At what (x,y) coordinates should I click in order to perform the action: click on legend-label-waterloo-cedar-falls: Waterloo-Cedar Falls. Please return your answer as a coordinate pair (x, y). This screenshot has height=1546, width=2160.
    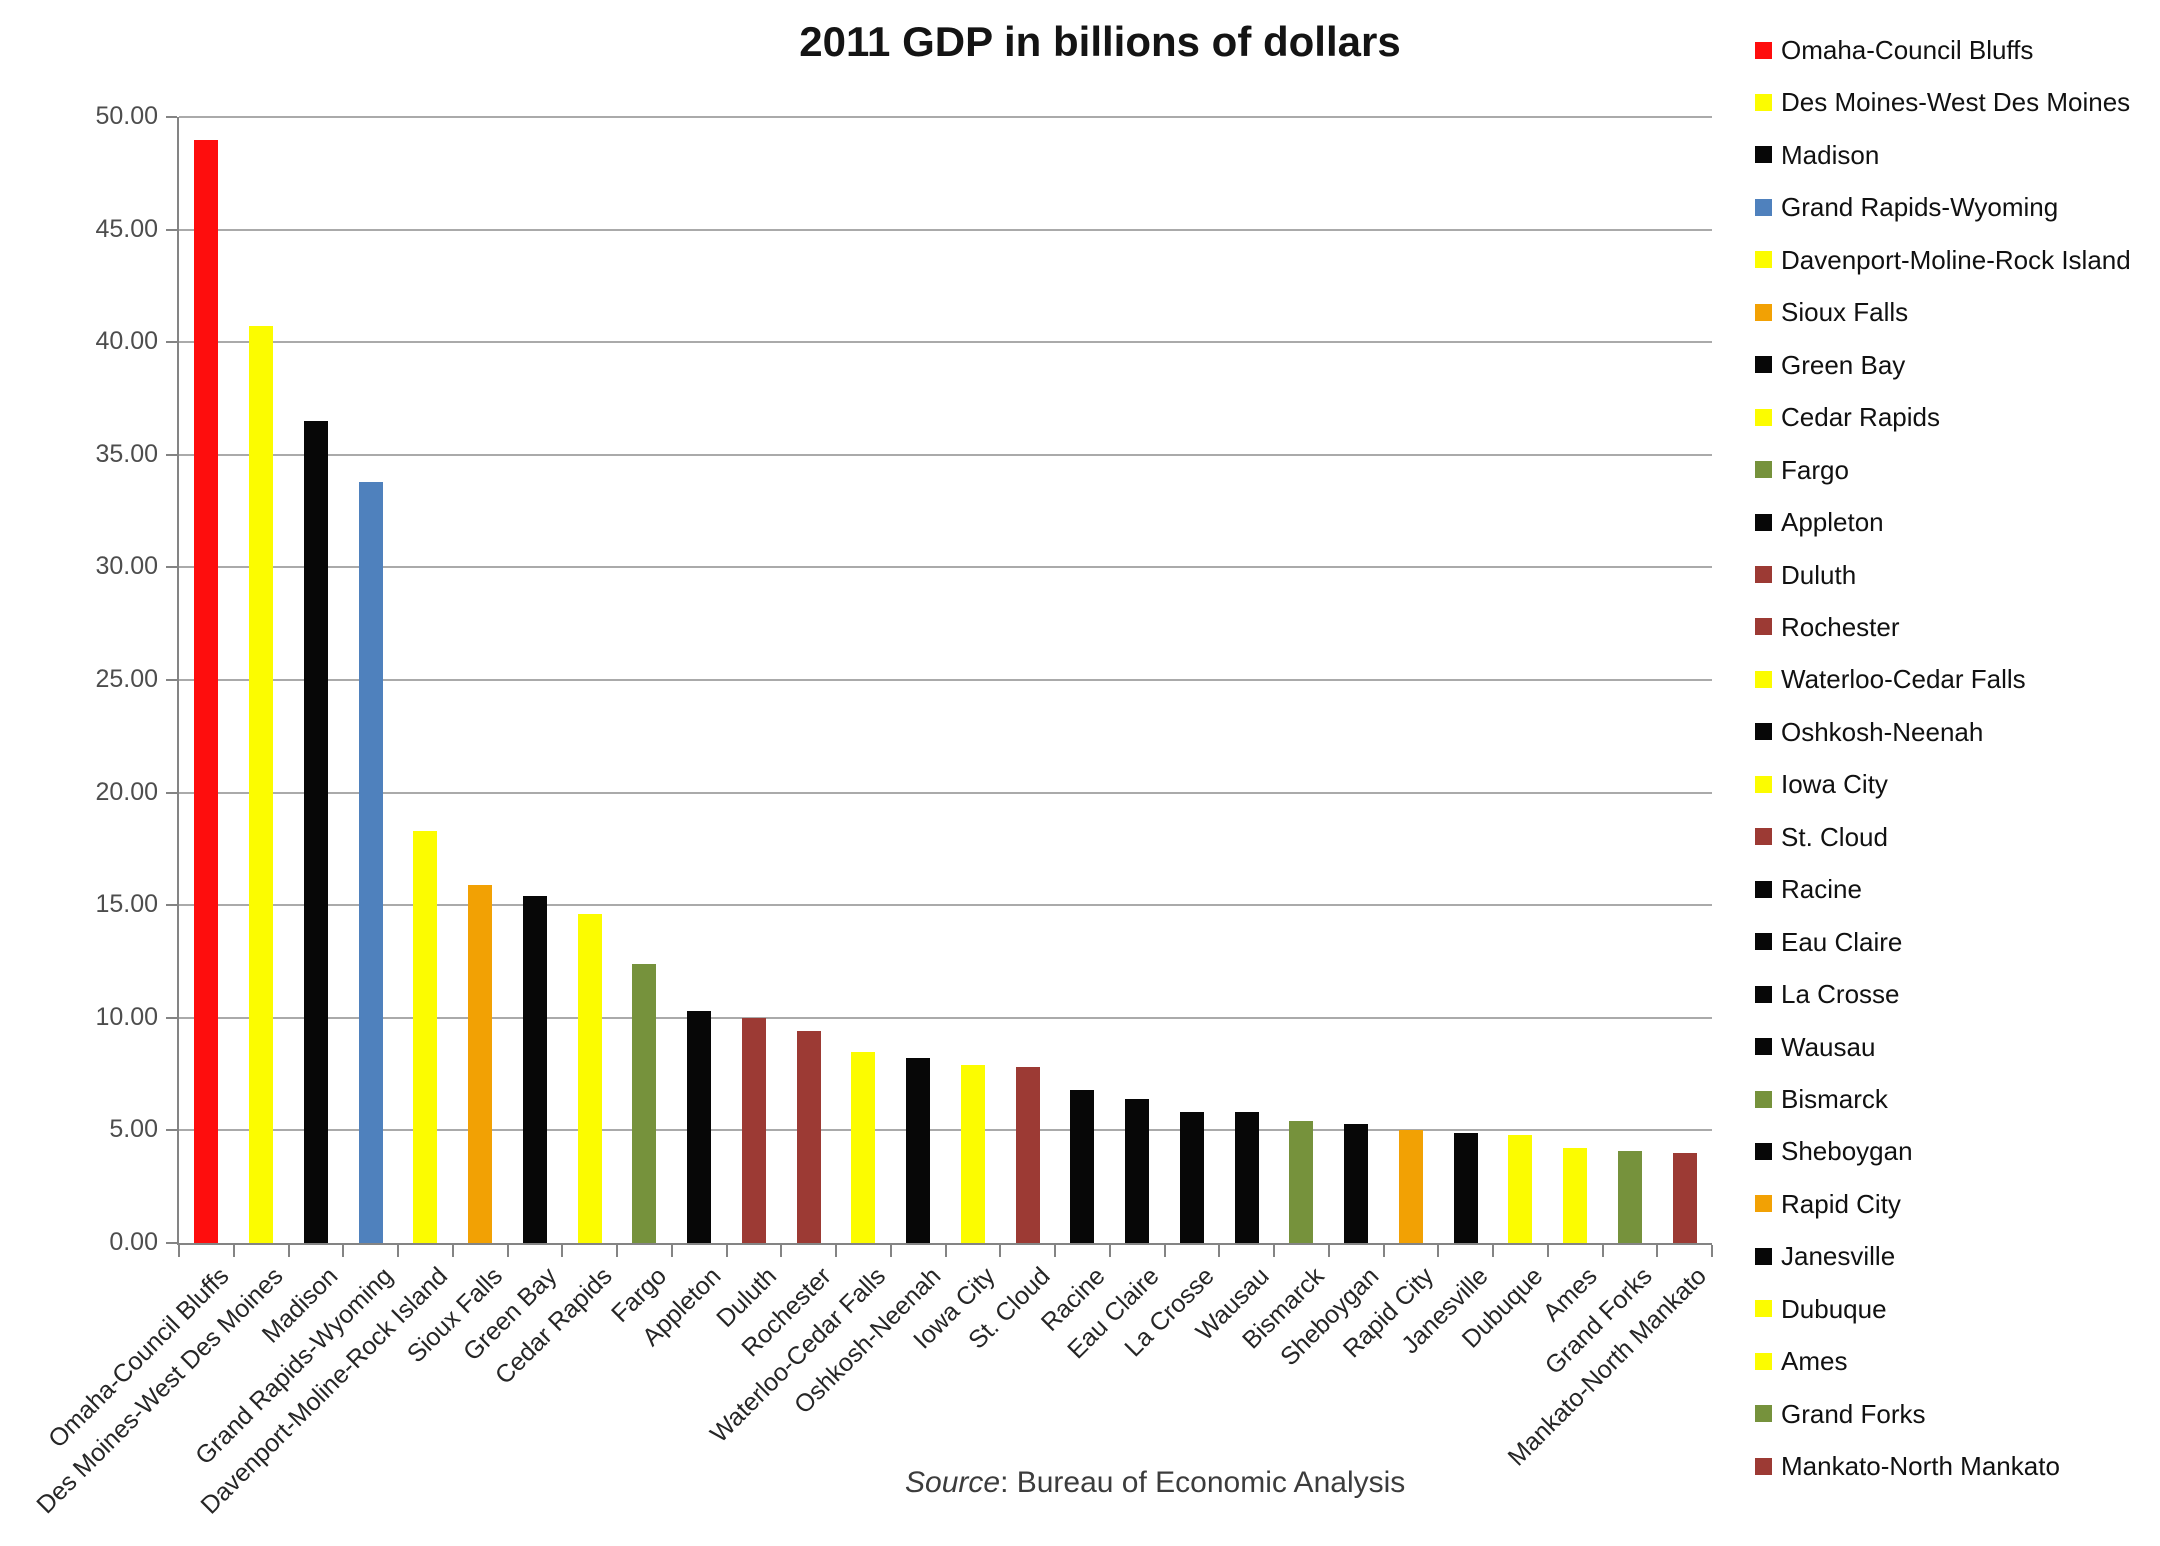
    Looking at the image, I should click on (1903, 679).